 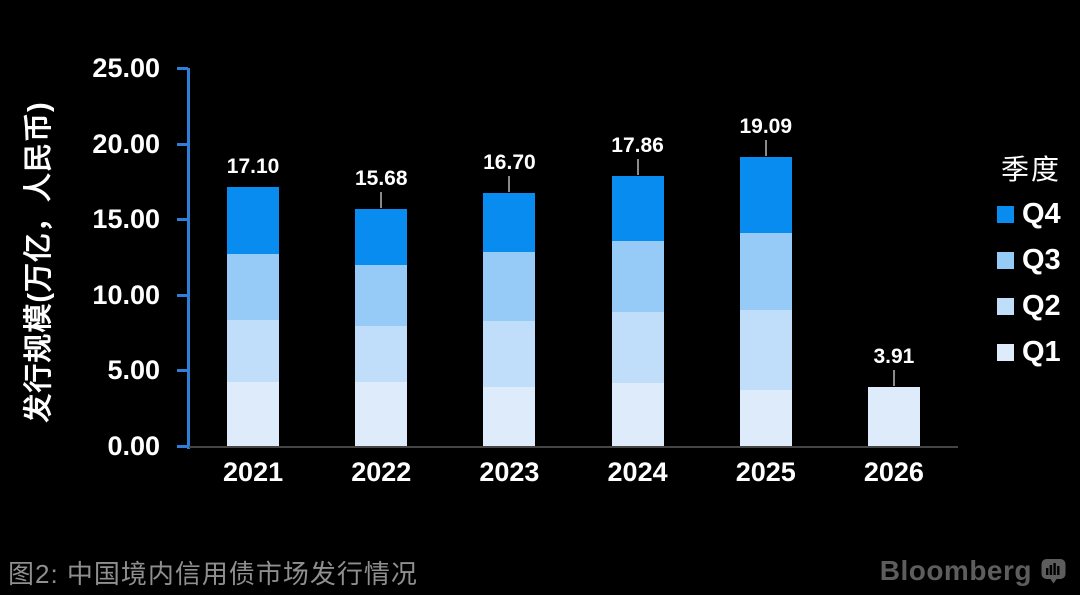 What do you see at coordinates (133, 370) in the screenshot?
I see `y-tick-label: 5.00` at bounding box center [133, 370].